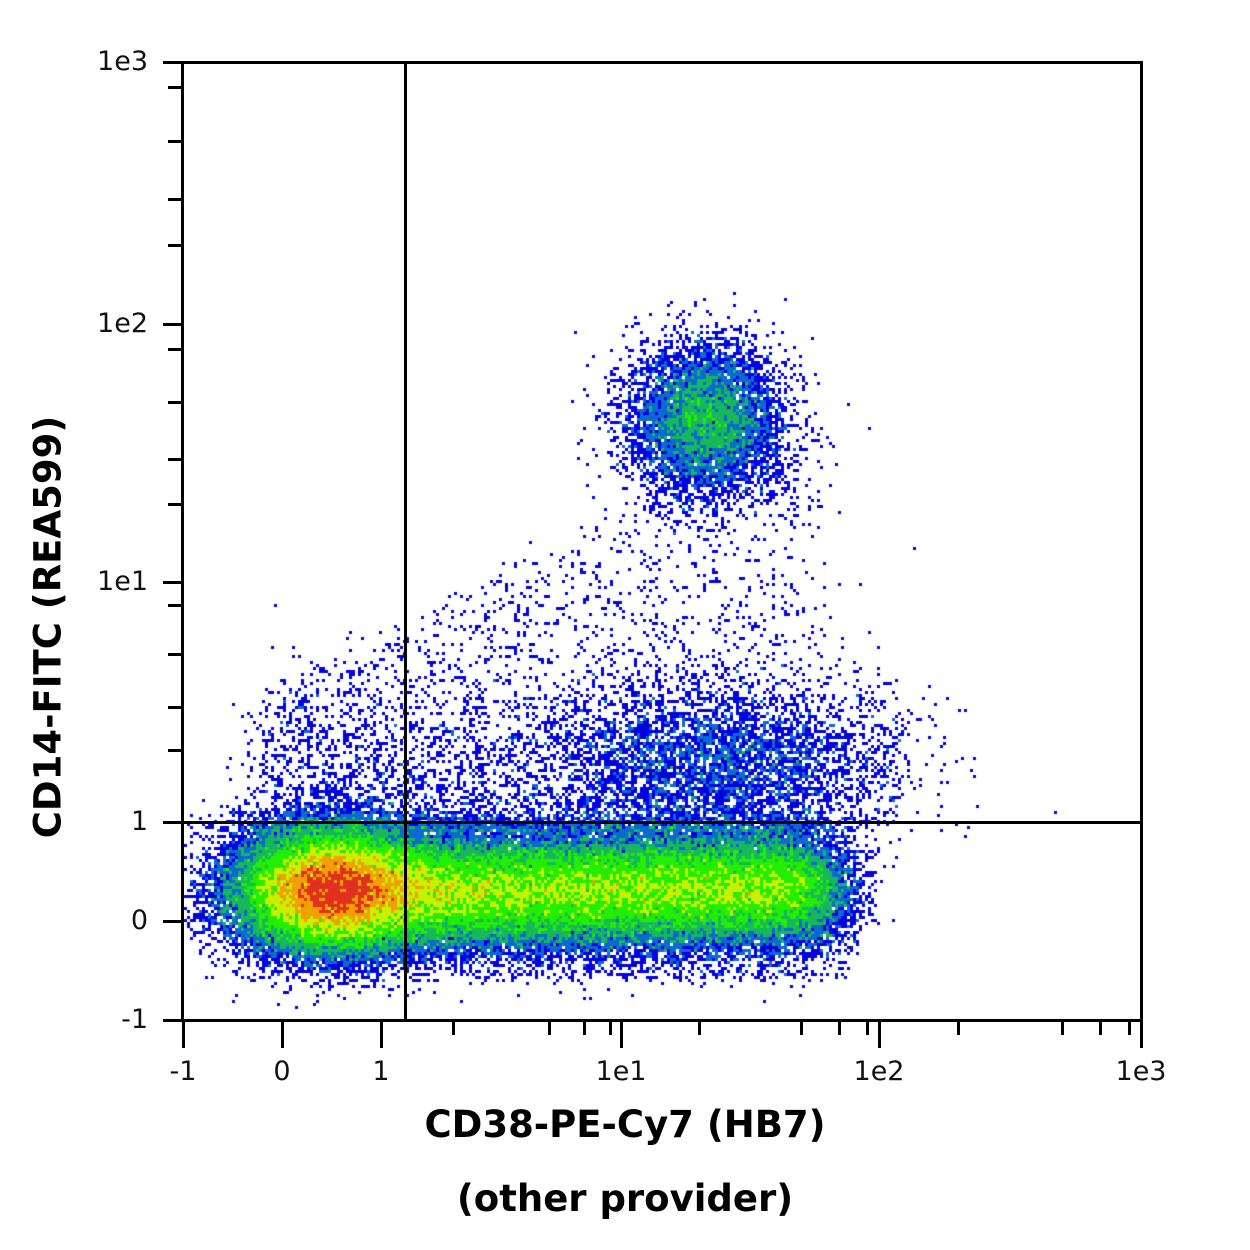 The width and height of the screenshot is (1250, 1250). What do you see at coordinates (122, 581) in the screenshot?
I see `y-tick-label-1e1: 1e1` at bounding box center [122, 581].